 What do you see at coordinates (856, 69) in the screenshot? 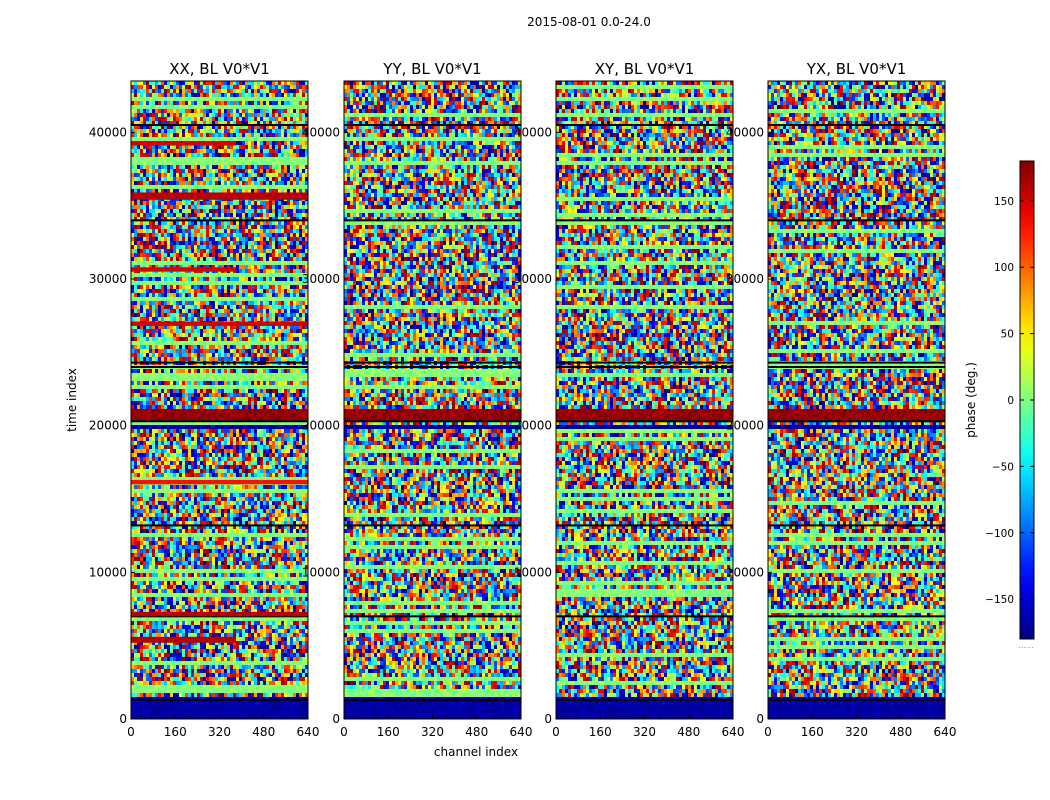
I see `panel-title: YX, BL V0*V1` at bounding box center [856, 69].